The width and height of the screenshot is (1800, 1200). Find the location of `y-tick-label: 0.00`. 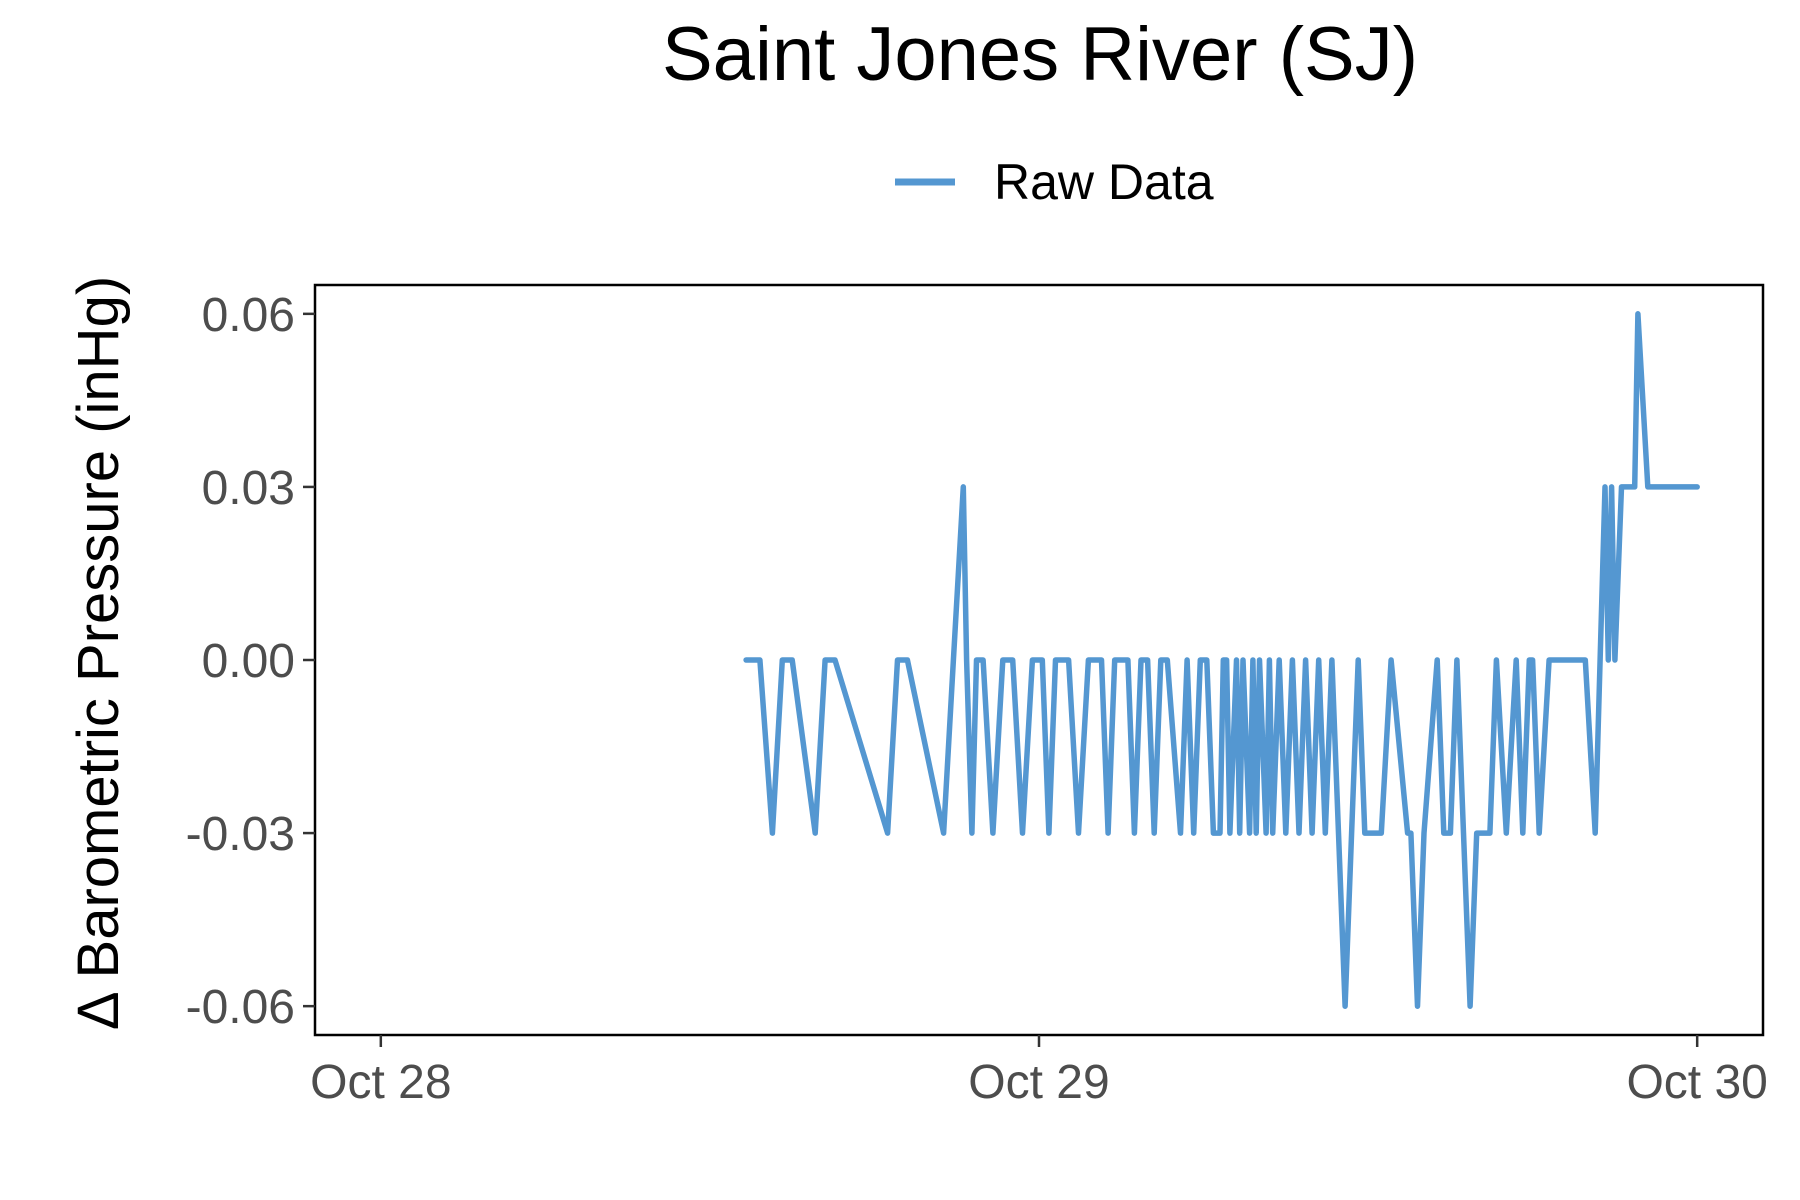

y-tick-label: 0.00 is located at coordinates (248, 661).